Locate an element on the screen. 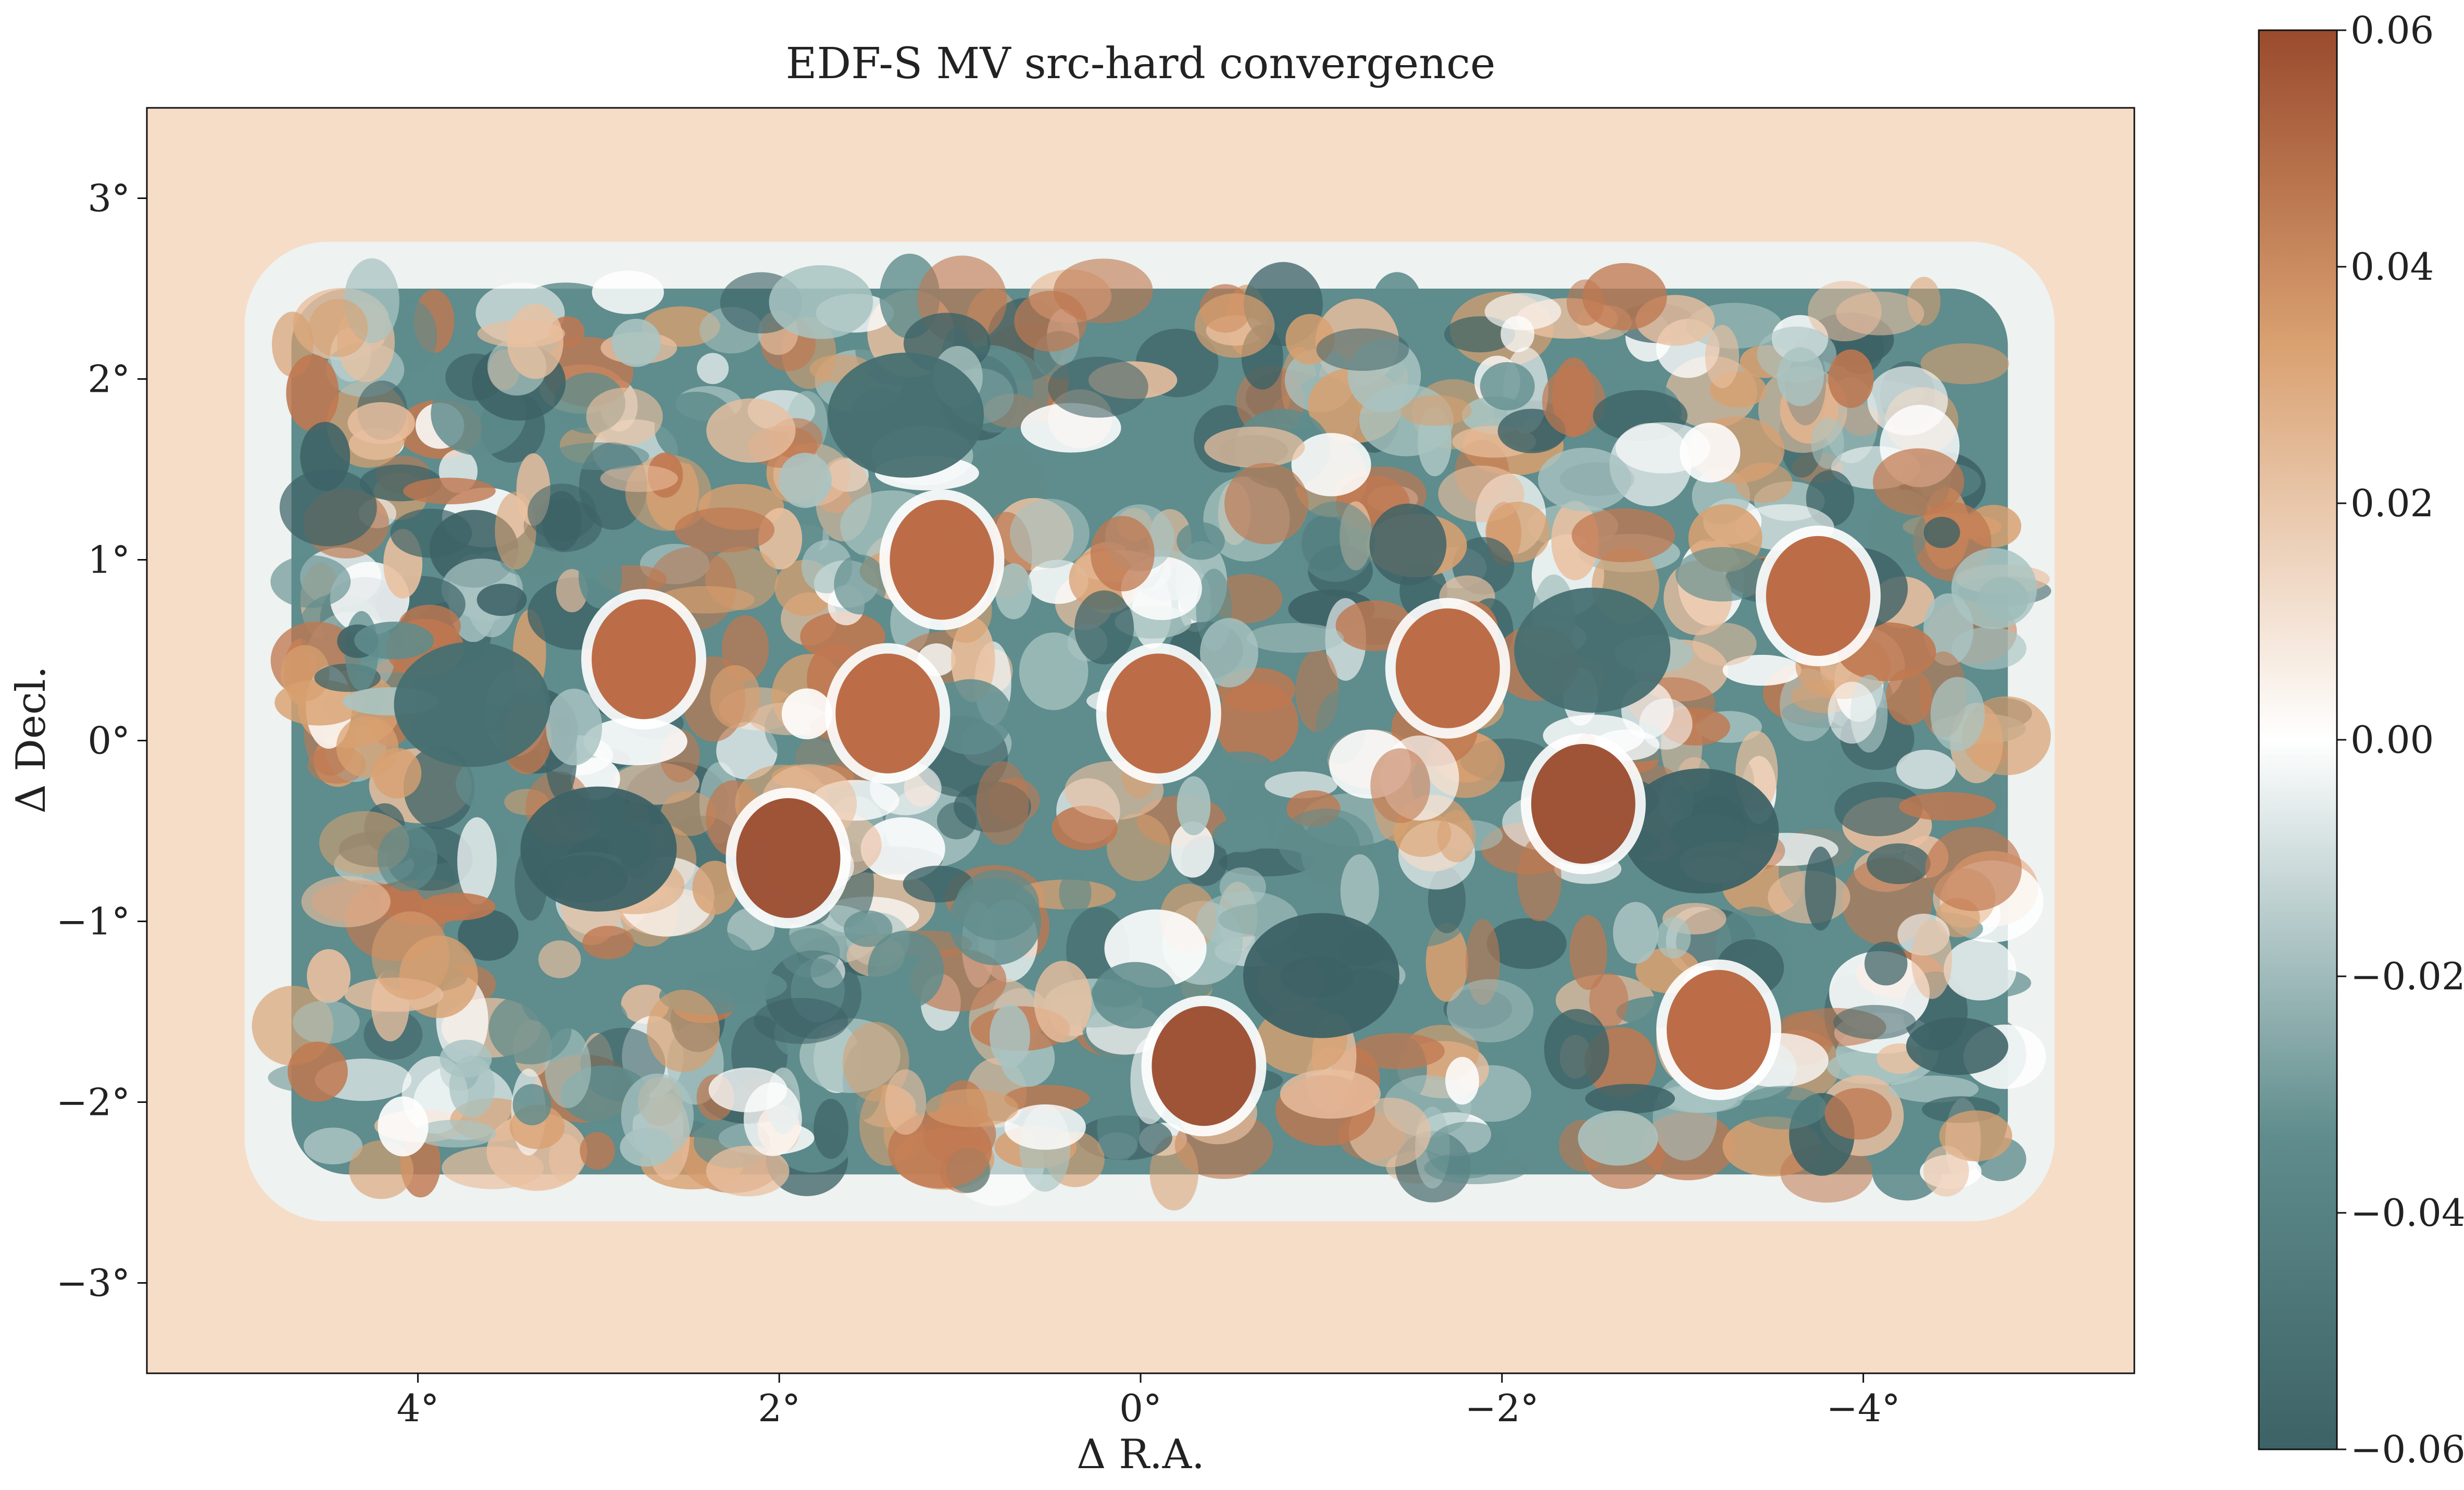  x-axis-ticks: 4° 2° 0° −2° −4° is located at coordinates (1148, 1401).